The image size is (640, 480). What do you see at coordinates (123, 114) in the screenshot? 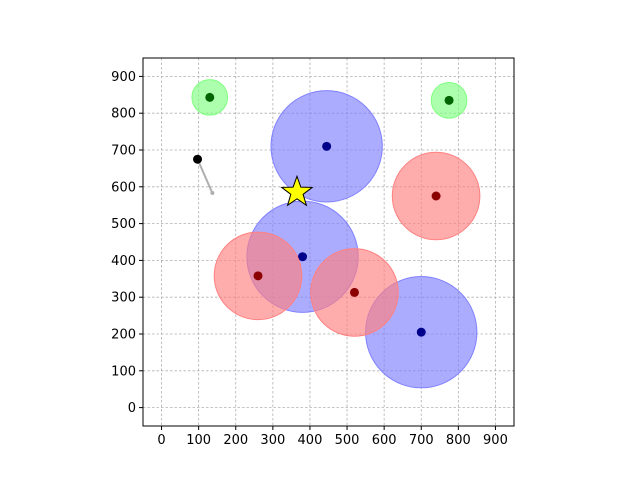
I see `y-tick-label: 800` at bounding box center [123, 114].